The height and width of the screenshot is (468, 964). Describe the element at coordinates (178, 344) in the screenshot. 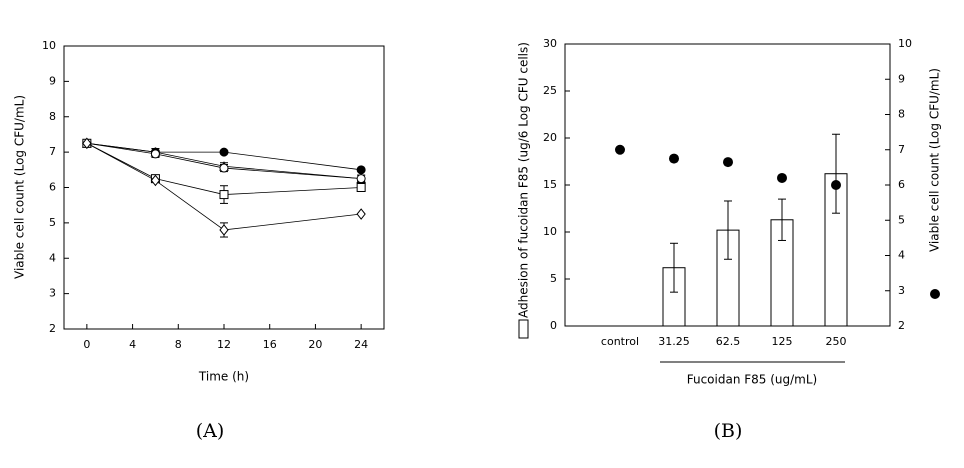

I see `x-tick-label: 8` at that location.